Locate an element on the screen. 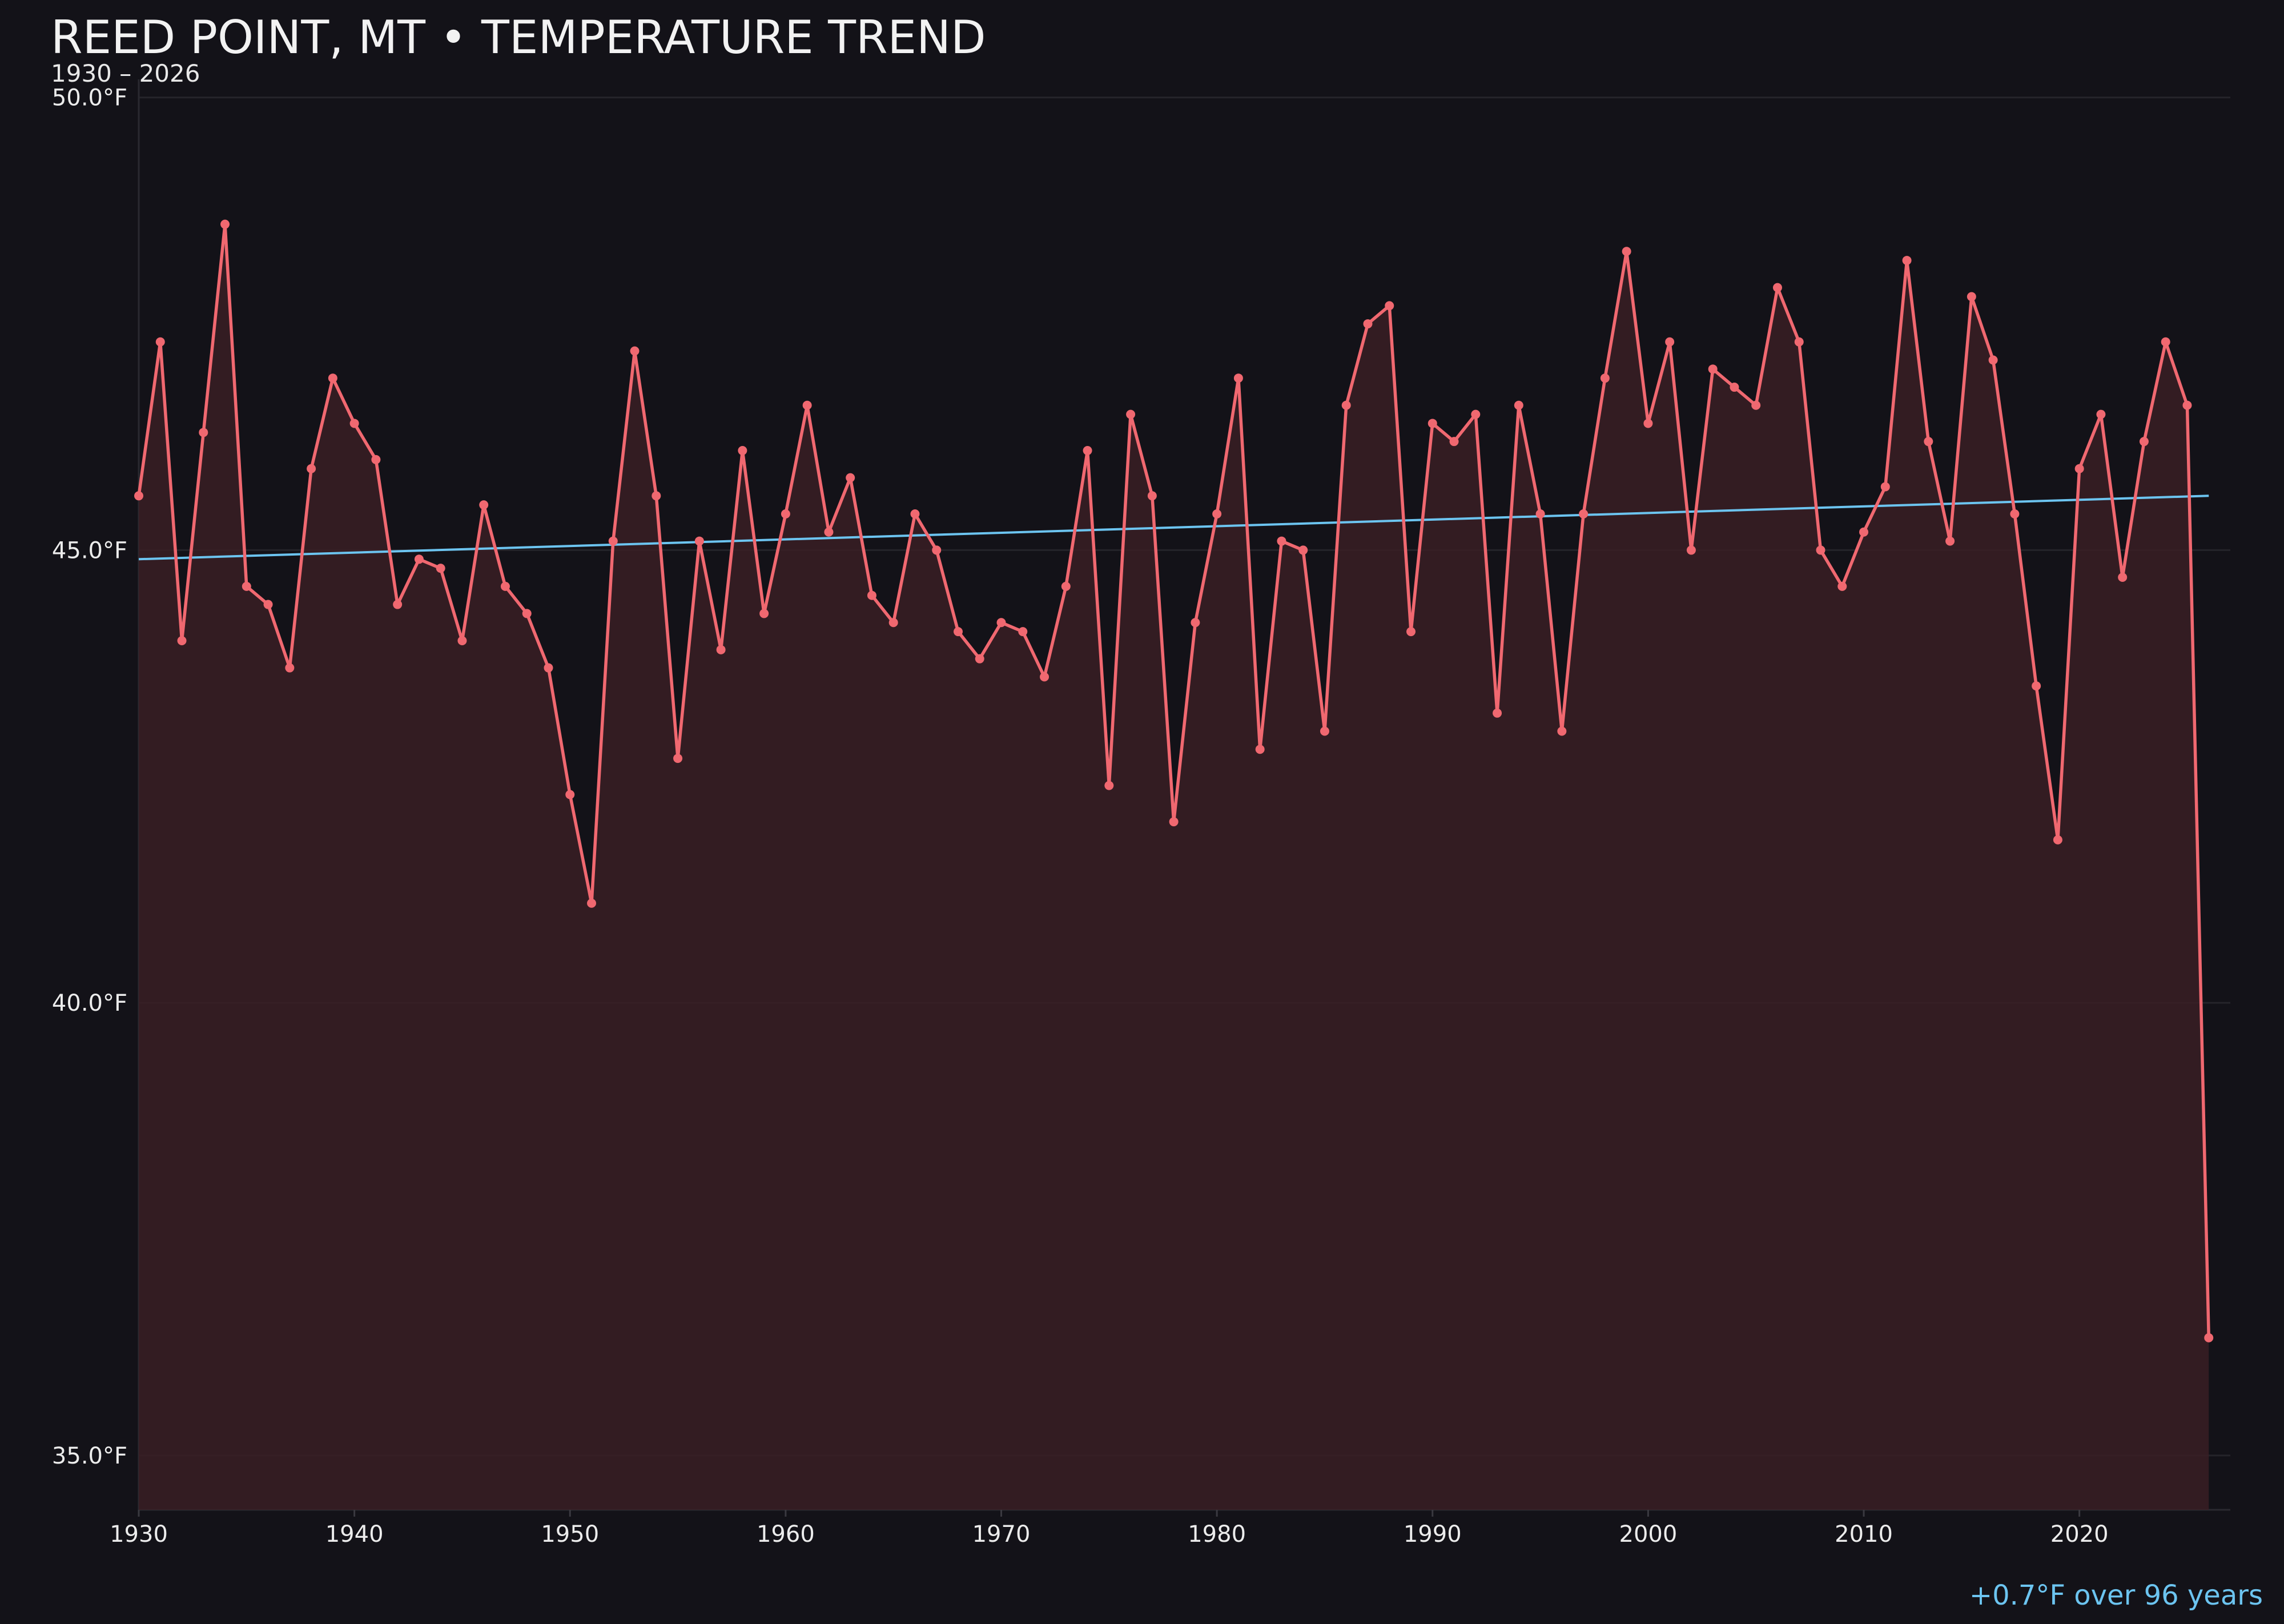 The height and width of the screenshot is (1624, 2284). x-tick-label: 2020 is located at coordinates (2079, 1534).